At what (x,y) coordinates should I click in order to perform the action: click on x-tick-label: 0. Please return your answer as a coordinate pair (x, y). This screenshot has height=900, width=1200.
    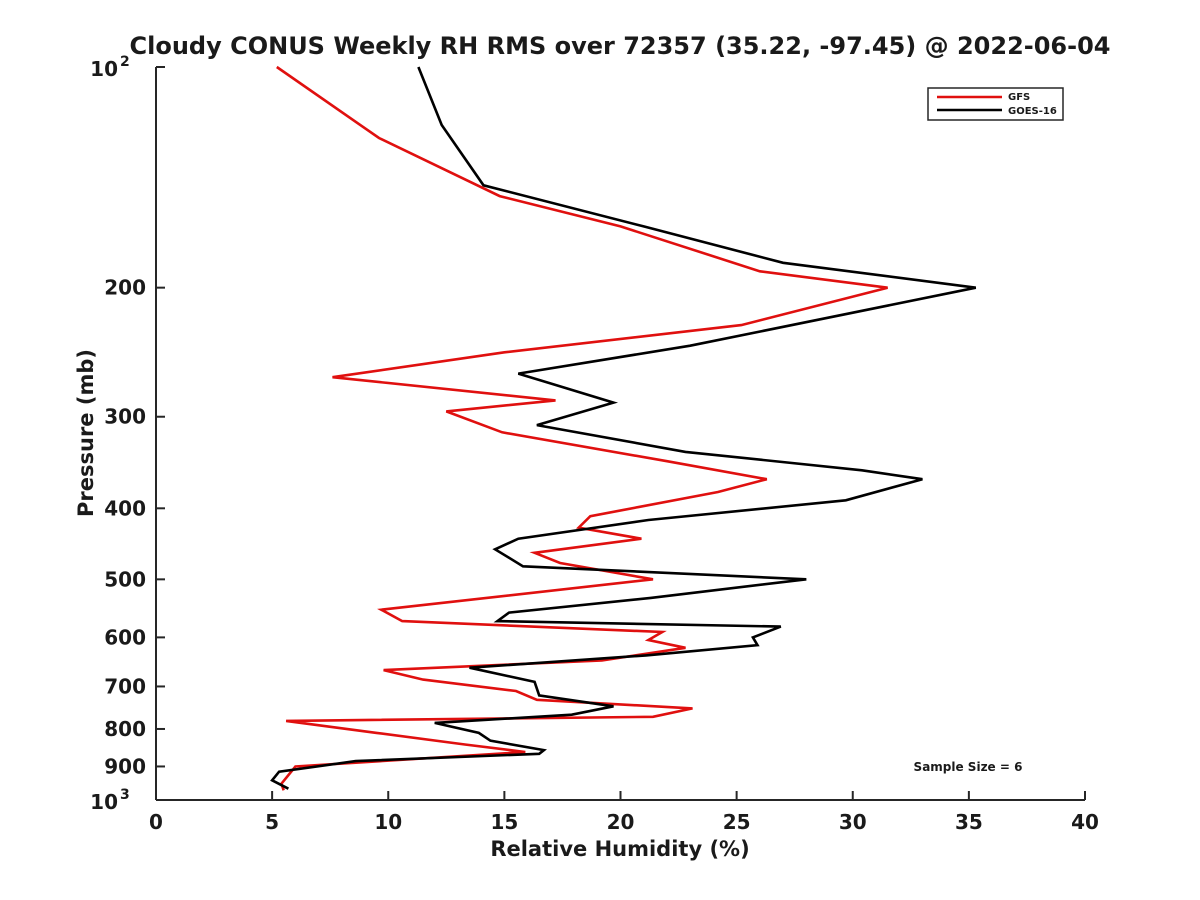
    Looking at the image, I should click on (156, 822).